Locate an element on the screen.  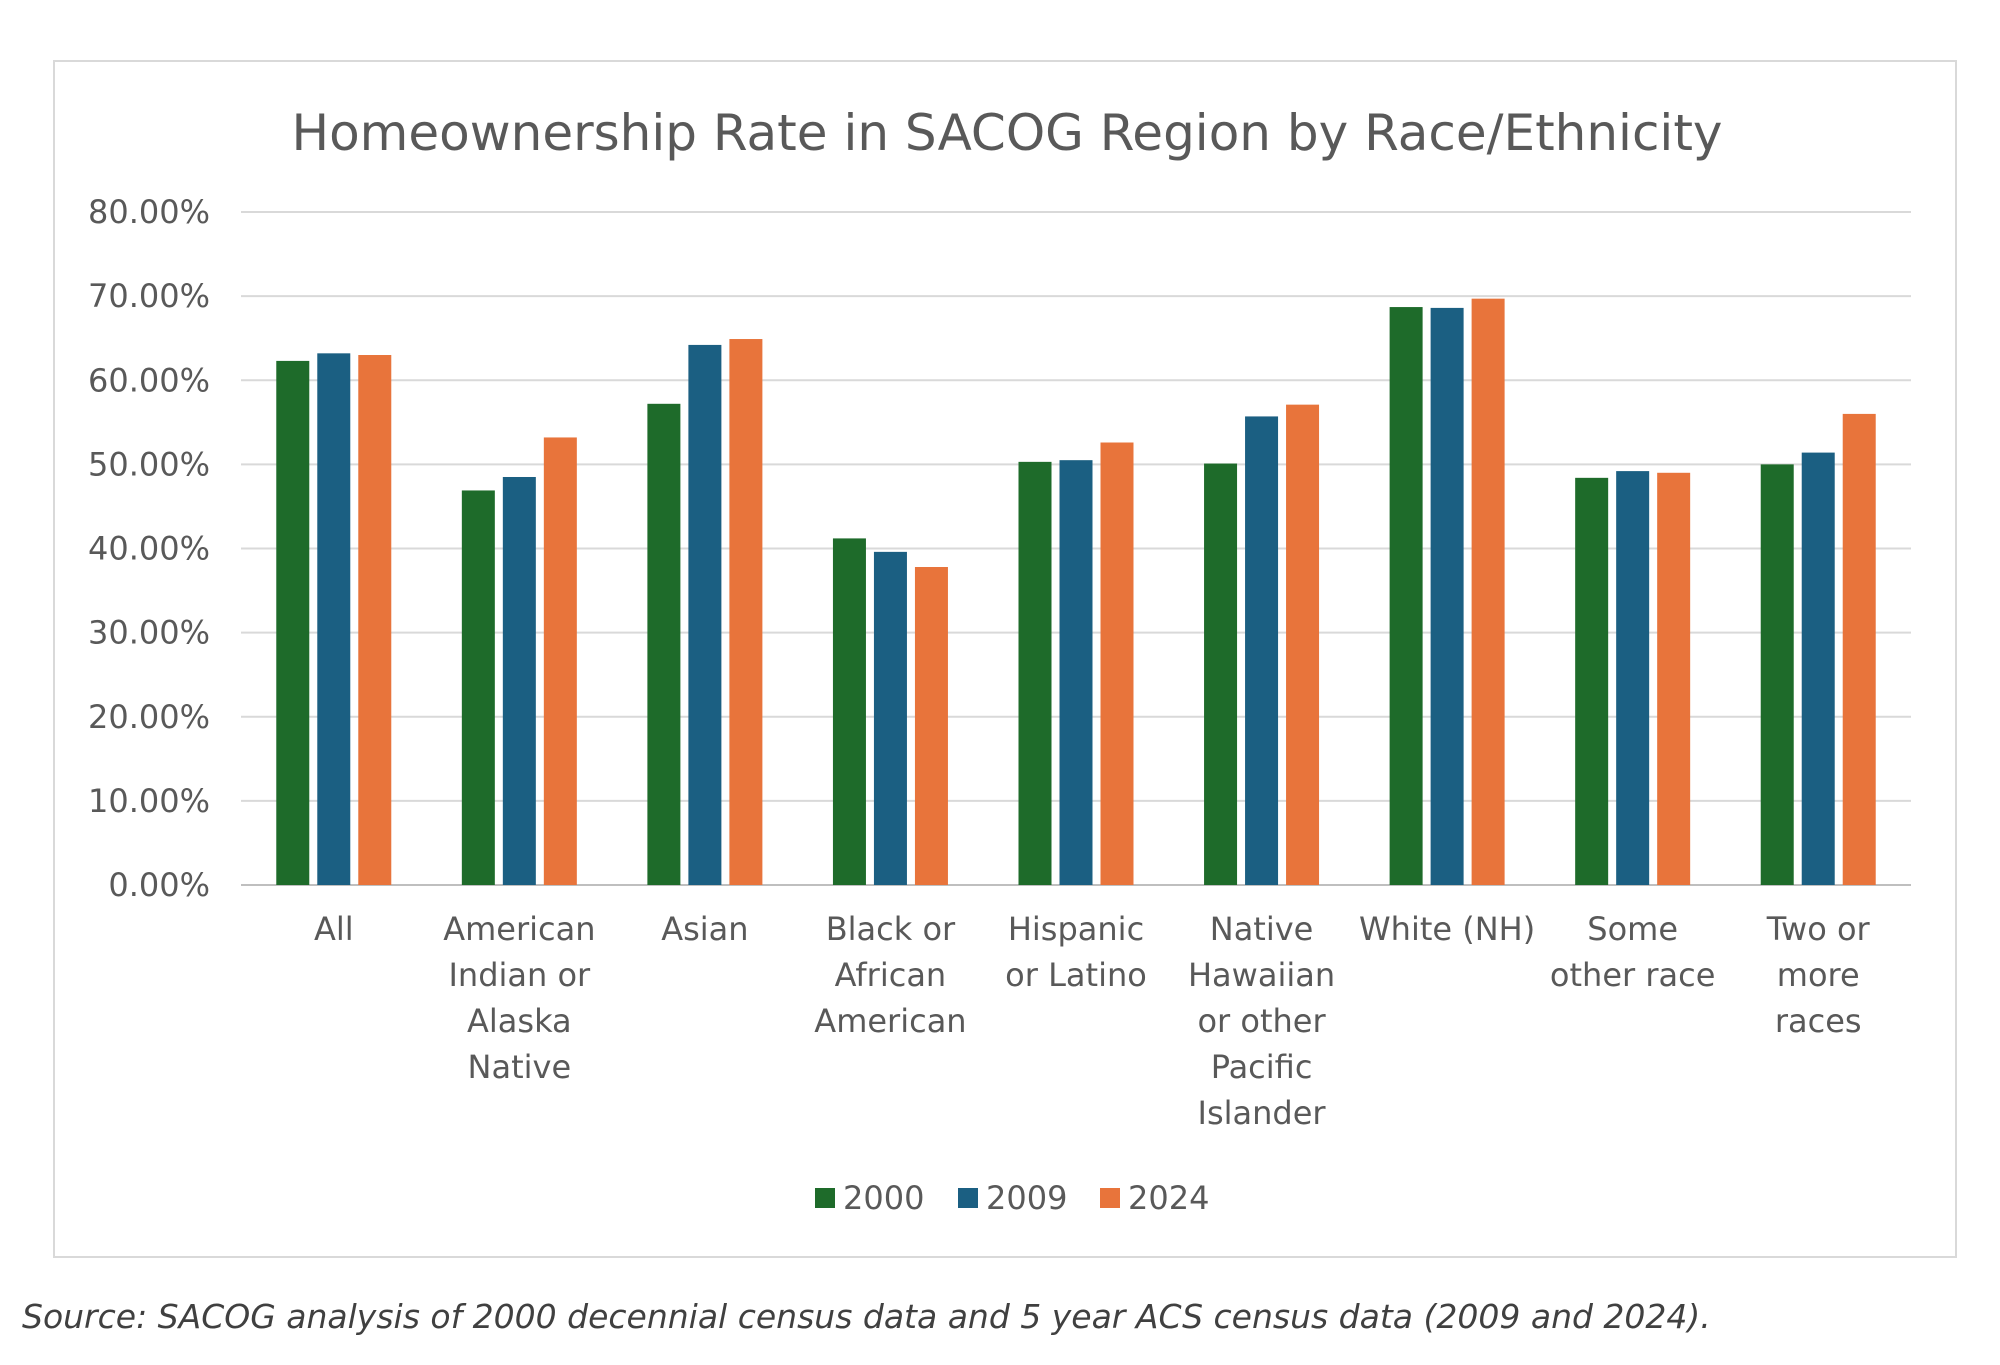
y-tick-label: 70.00% is located at coordinates (149, 296).